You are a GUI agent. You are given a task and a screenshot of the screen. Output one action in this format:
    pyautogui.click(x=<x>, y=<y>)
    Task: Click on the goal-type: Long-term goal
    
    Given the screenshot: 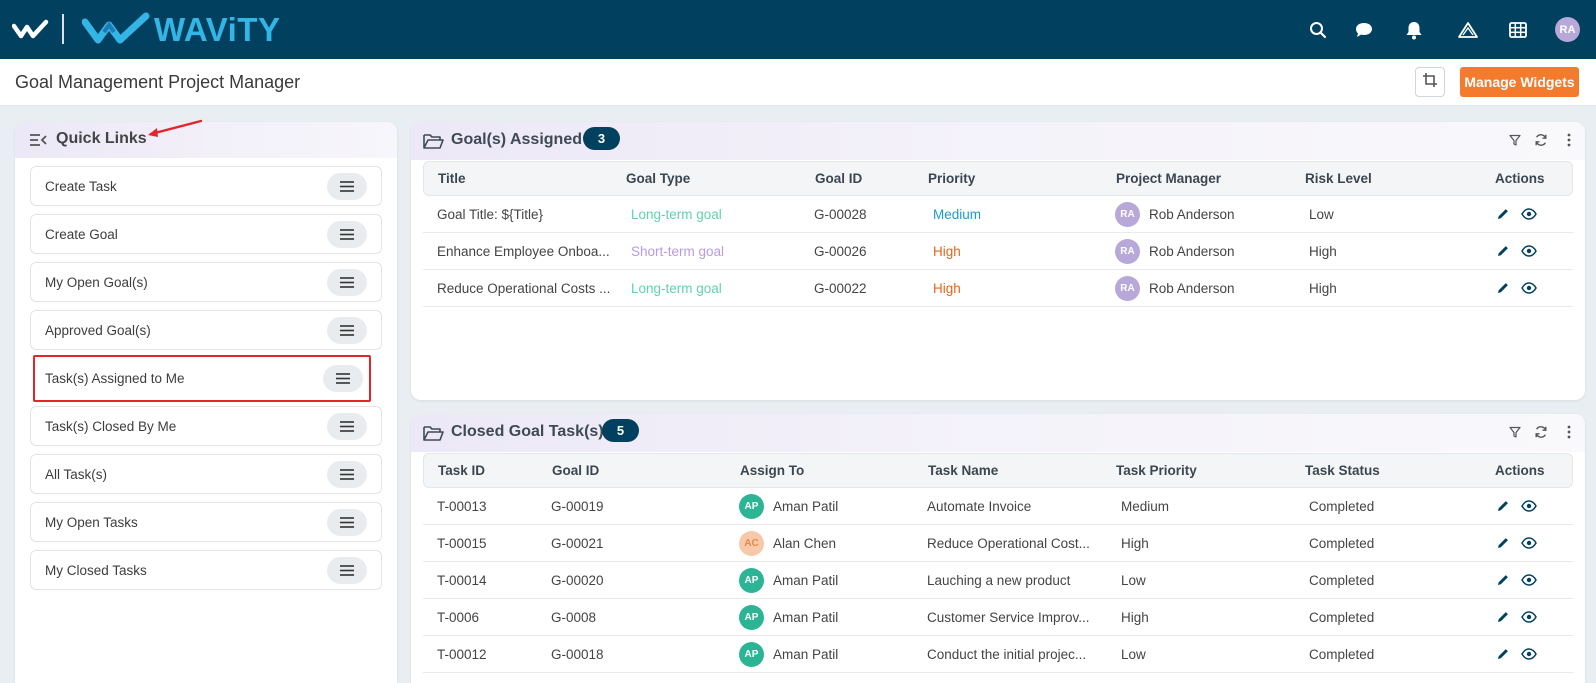 What is the action you would take?
    pyautogui.click(x=676, y=288)
    